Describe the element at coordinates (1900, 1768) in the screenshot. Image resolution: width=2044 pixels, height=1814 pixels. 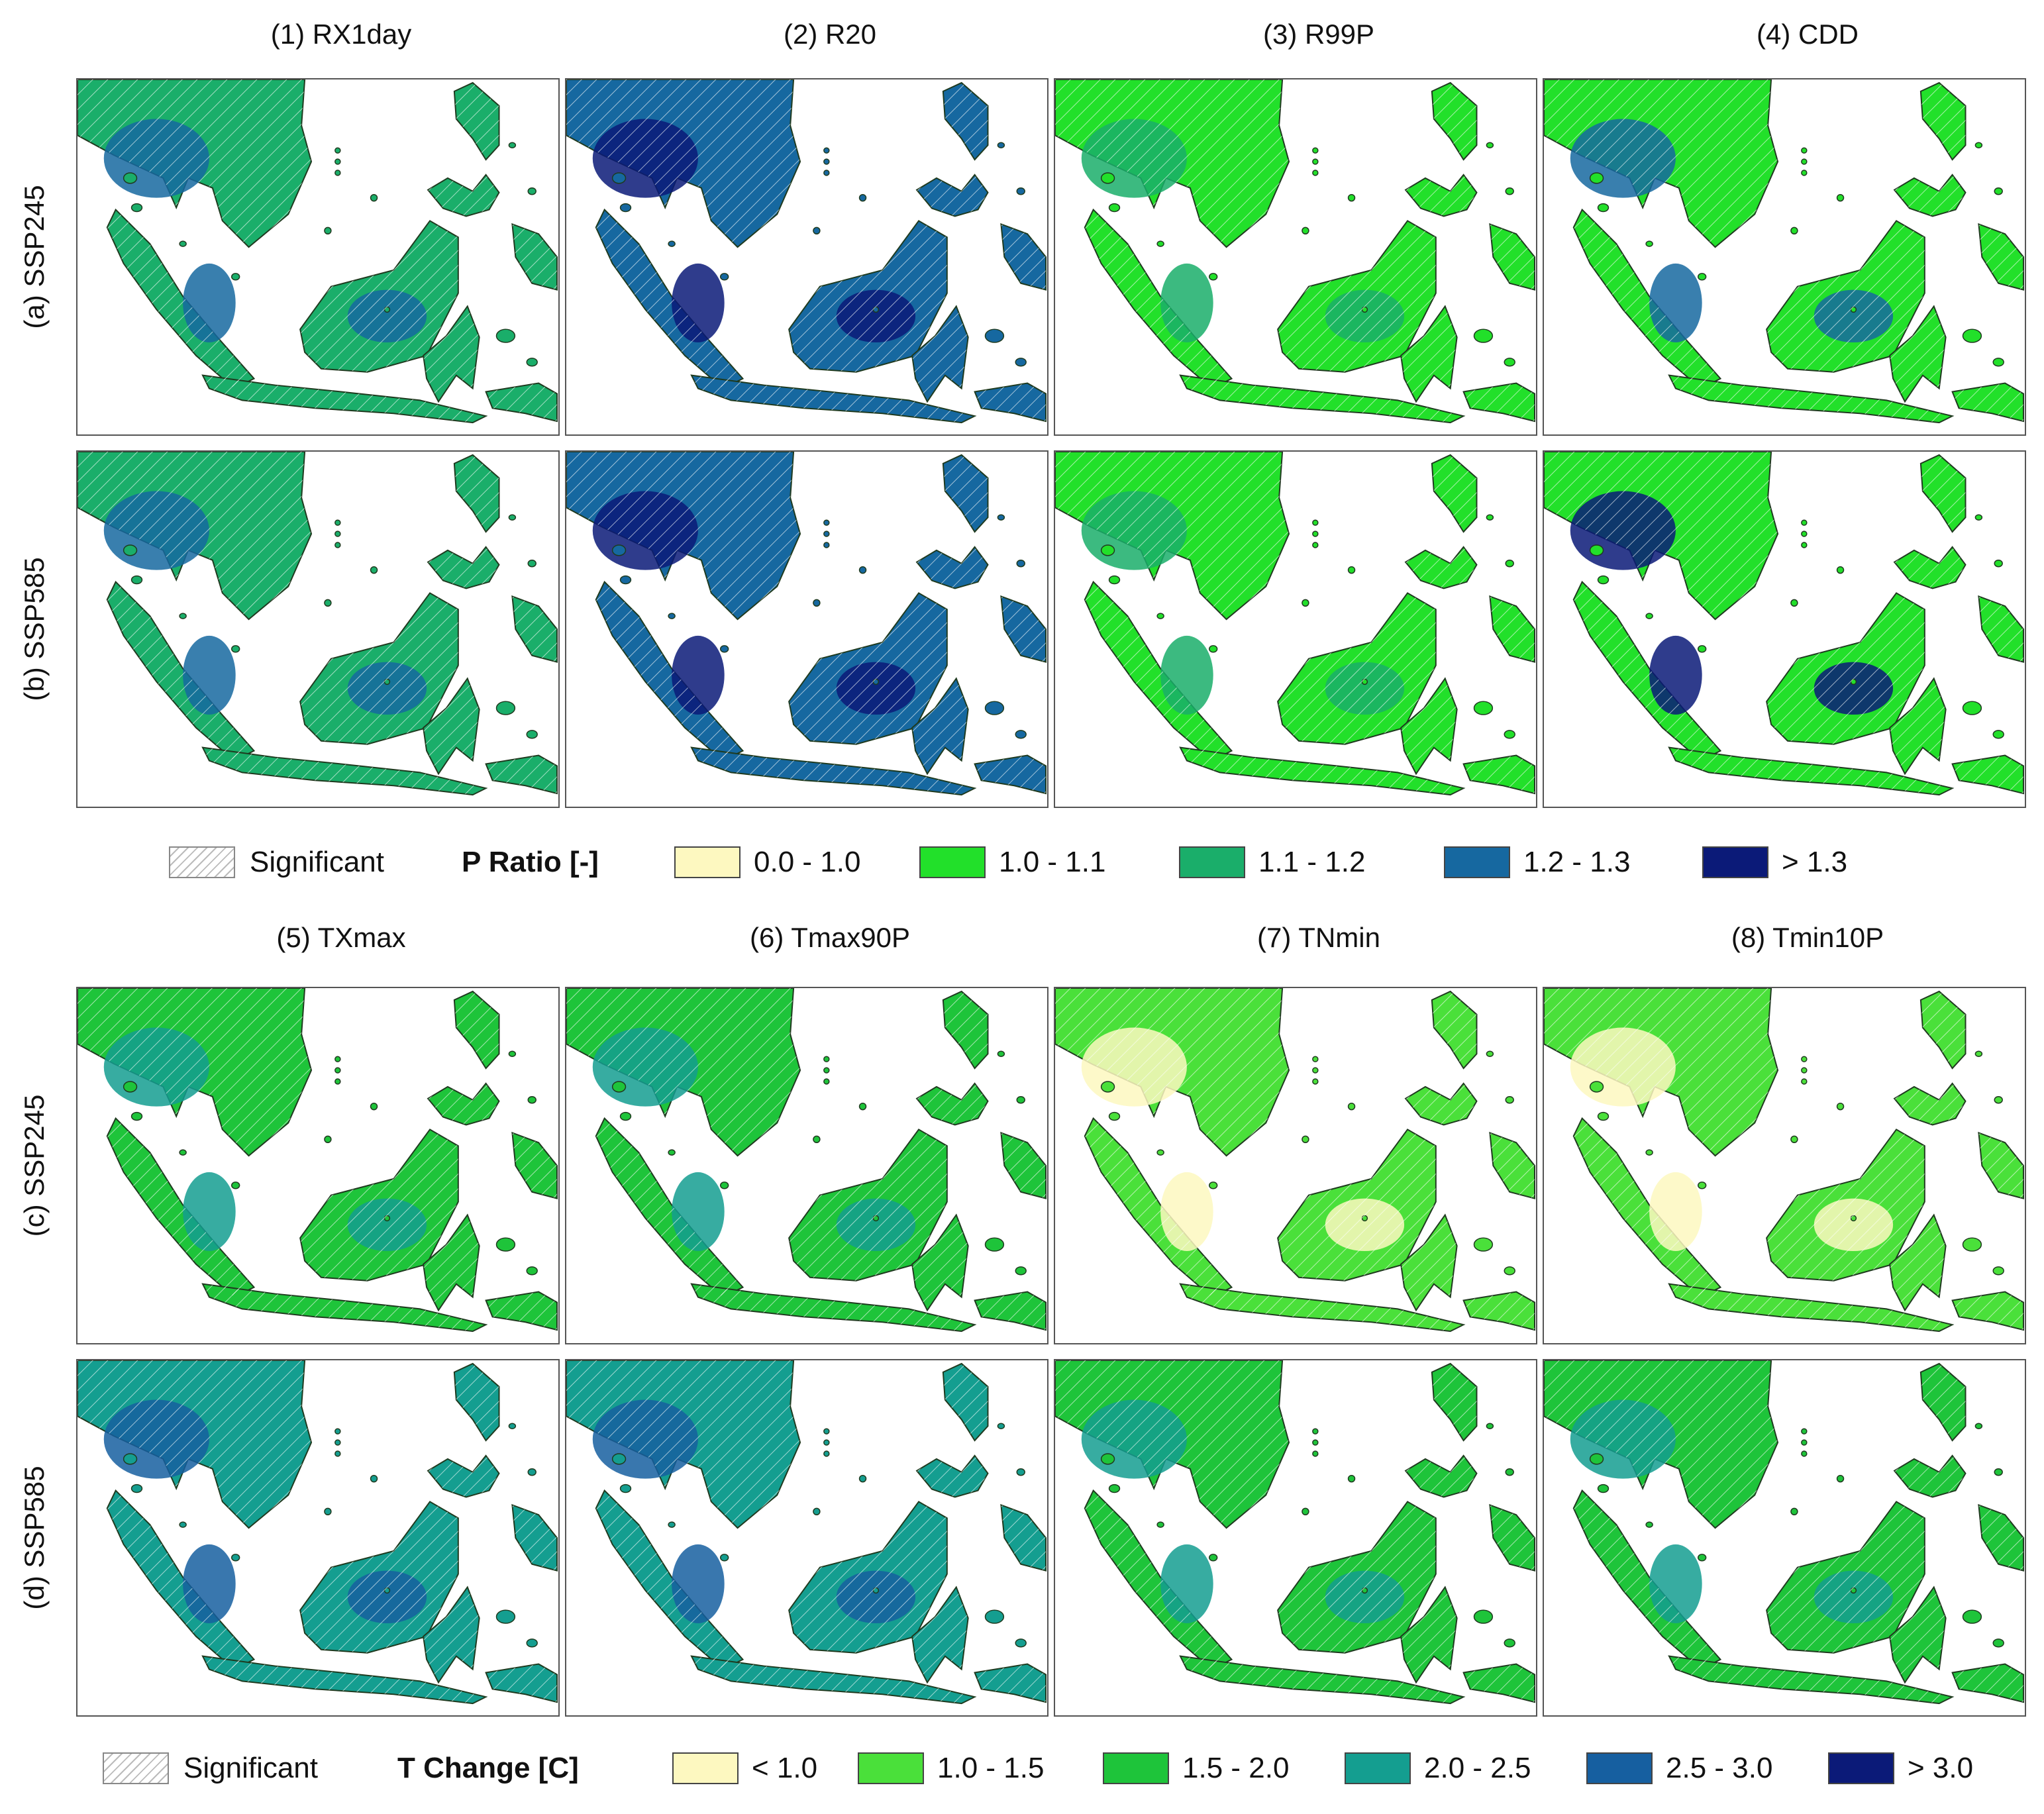
I see `legend-class: > 3.0` at that location.